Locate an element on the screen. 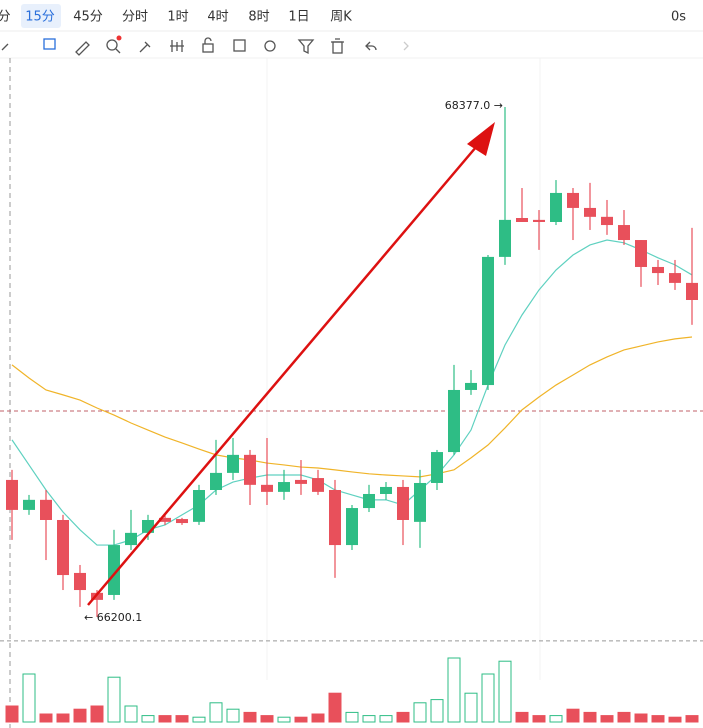 The height and width of the screenshot is (728, 703). interval-bar: 分 15分 45分 分时 1时 4时 8时 1日 周K is located at coordinates (176, 17).